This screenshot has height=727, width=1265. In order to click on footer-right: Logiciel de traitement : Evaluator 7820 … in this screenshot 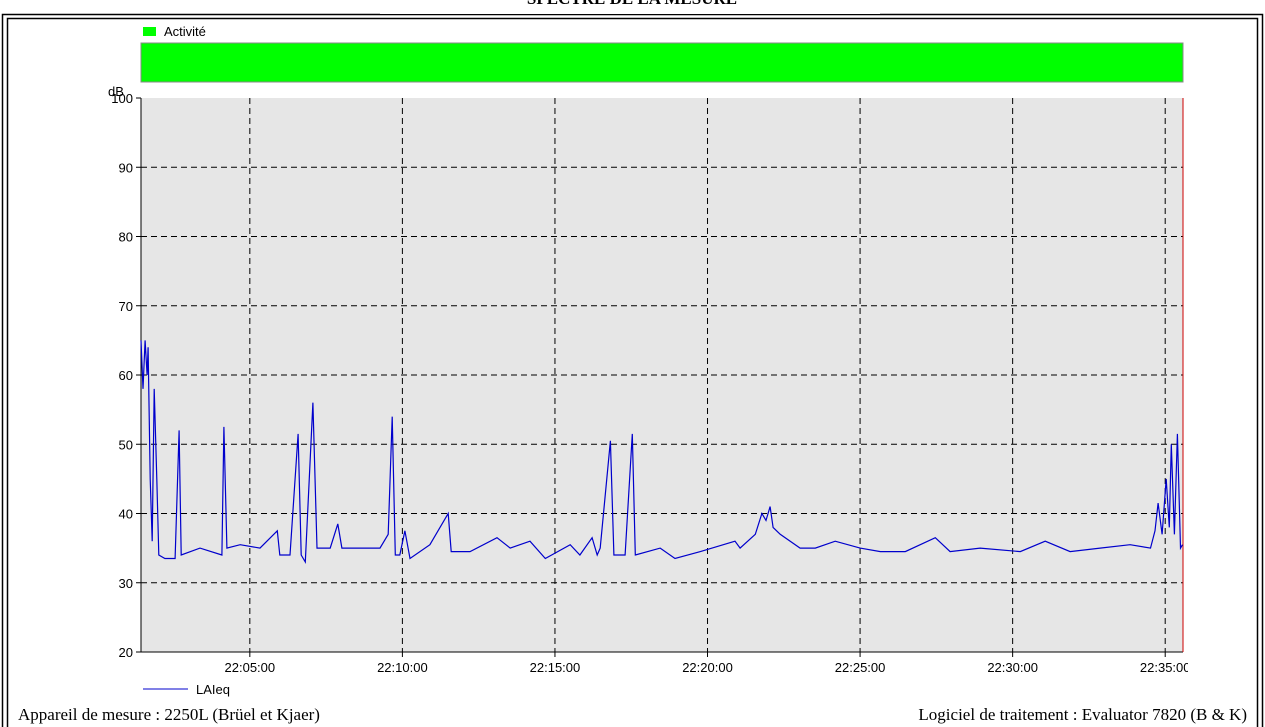, I will do `click(1082, 714)`.